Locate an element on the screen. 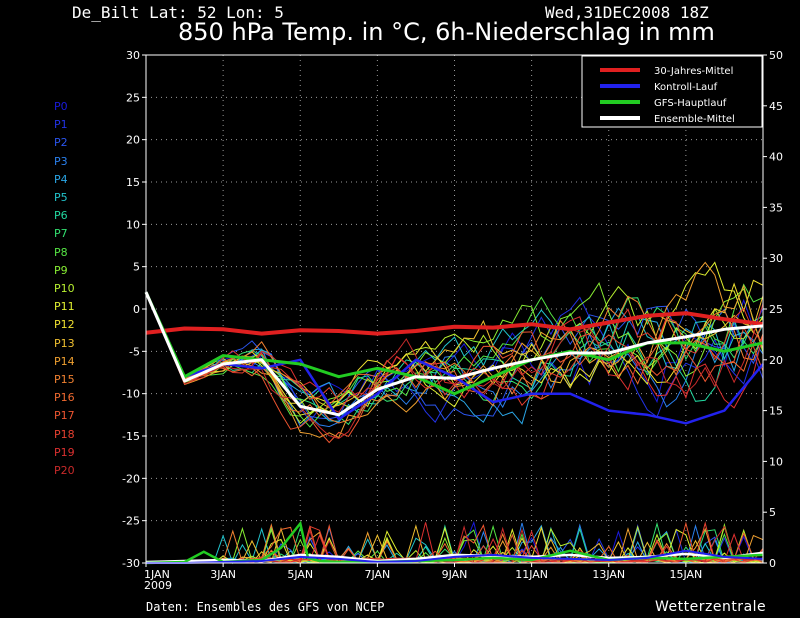 Image resolution: width=800 pixels, height=618 pixels. left-tick-label: 30 is located at coordinates (133, 55).